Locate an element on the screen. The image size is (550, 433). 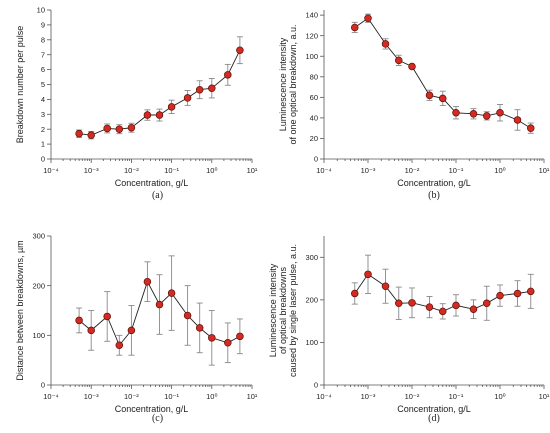
panel-label: (a) is located at coordinates (157, 195).